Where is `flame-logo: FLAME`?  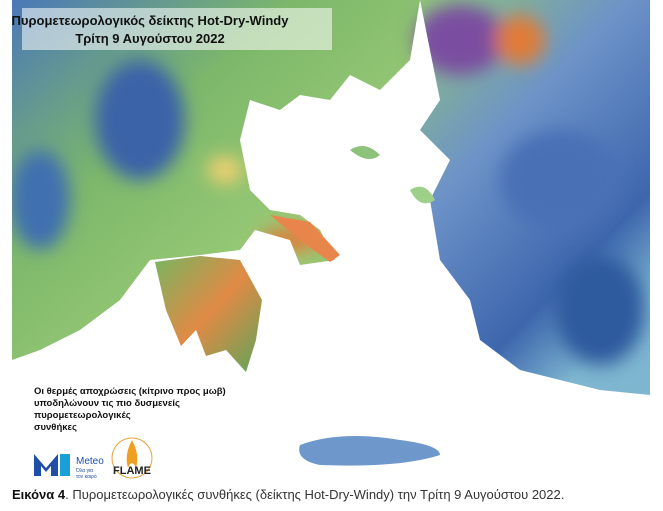
flame-logo: FLAME is located at coordinates (132, 458).